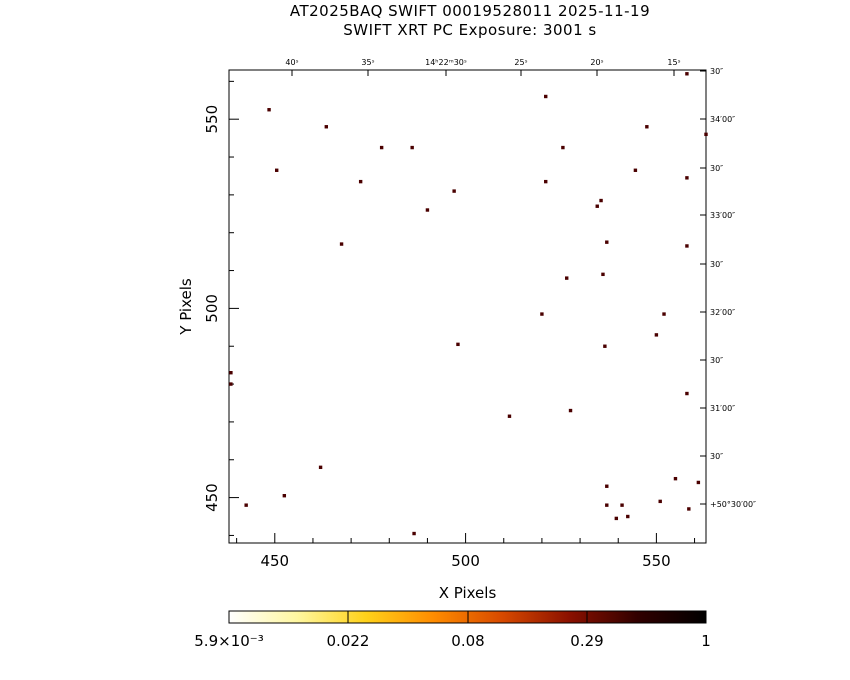 Image resolution: width=850 pixels, height=680 pixels. Describe the element at coordinates (186, 307) in the screenshot. I see `y-axis-label: Y Pixels` at that location.